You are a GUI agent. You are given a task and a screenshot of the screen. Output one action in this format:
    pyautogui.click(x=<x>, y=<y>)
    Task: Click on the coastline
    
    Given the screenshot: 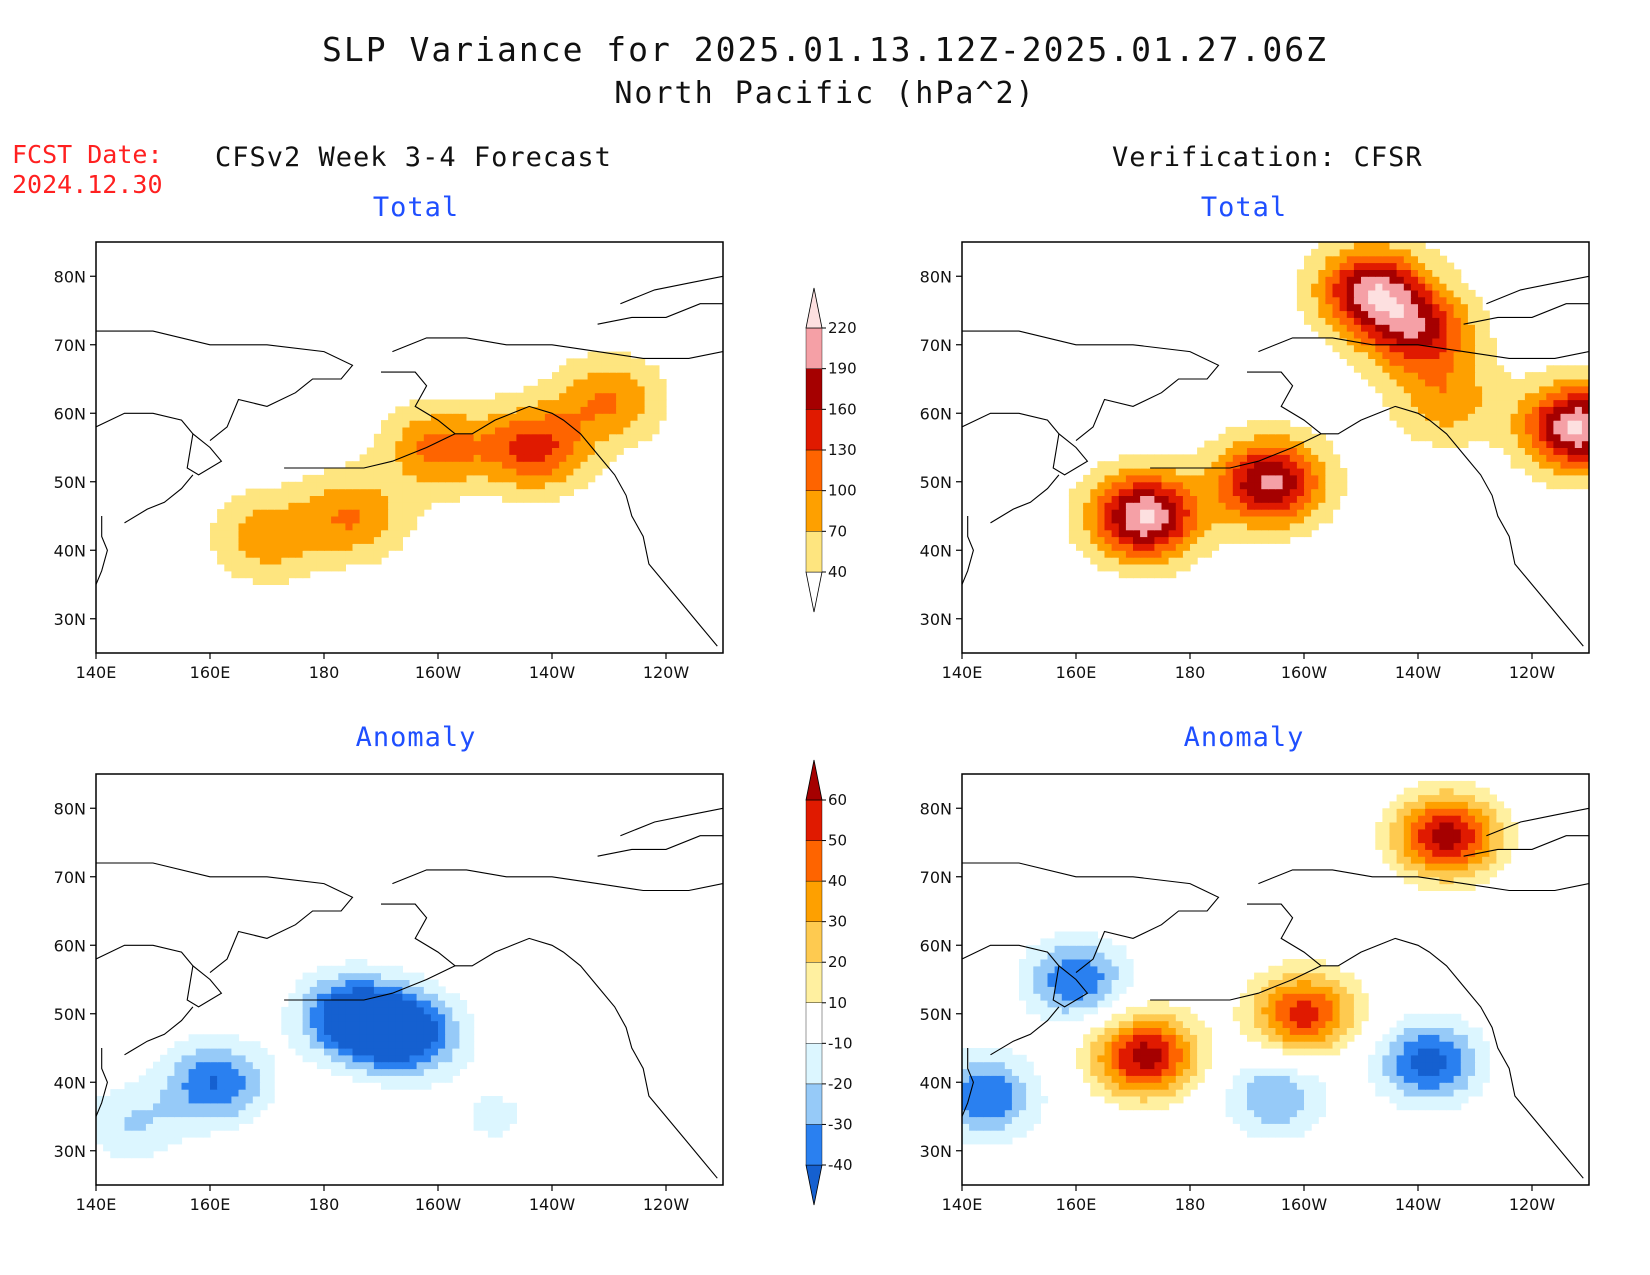 What is the action you would take?
    pyautogui.click(x=409, y=993)
    